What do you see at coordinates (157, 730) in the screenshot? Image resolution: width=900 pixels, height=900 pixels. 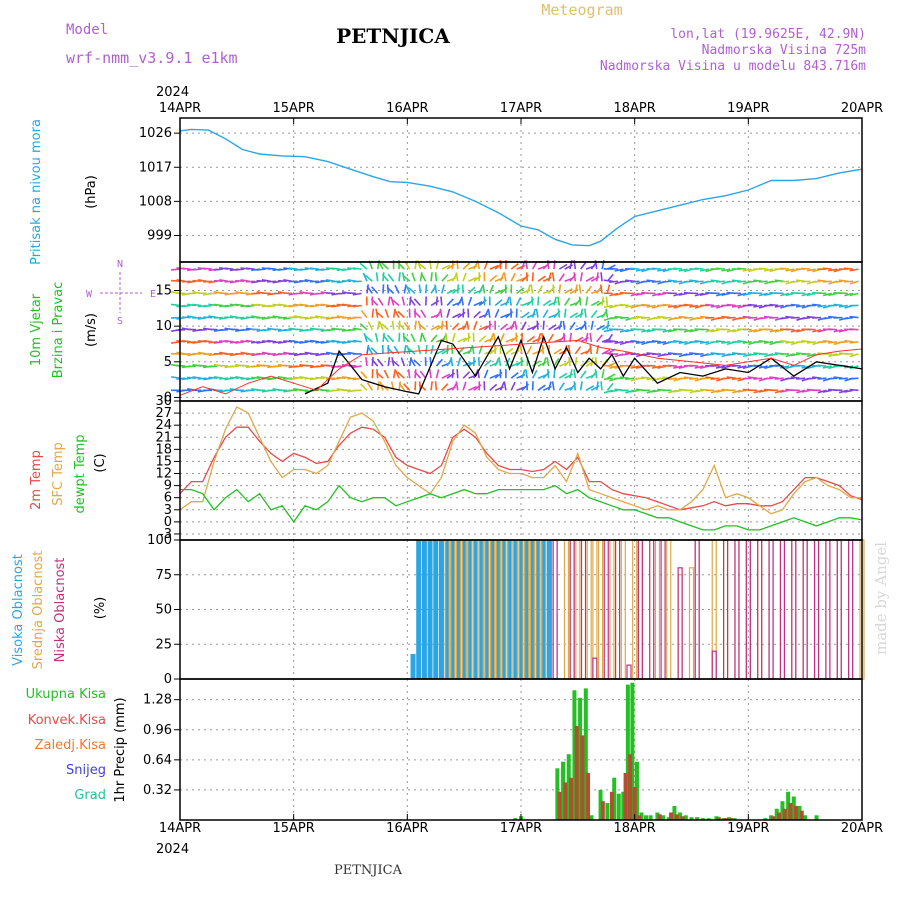 I see `y-tick-label: 0.96` at bounding box center [157, 730].